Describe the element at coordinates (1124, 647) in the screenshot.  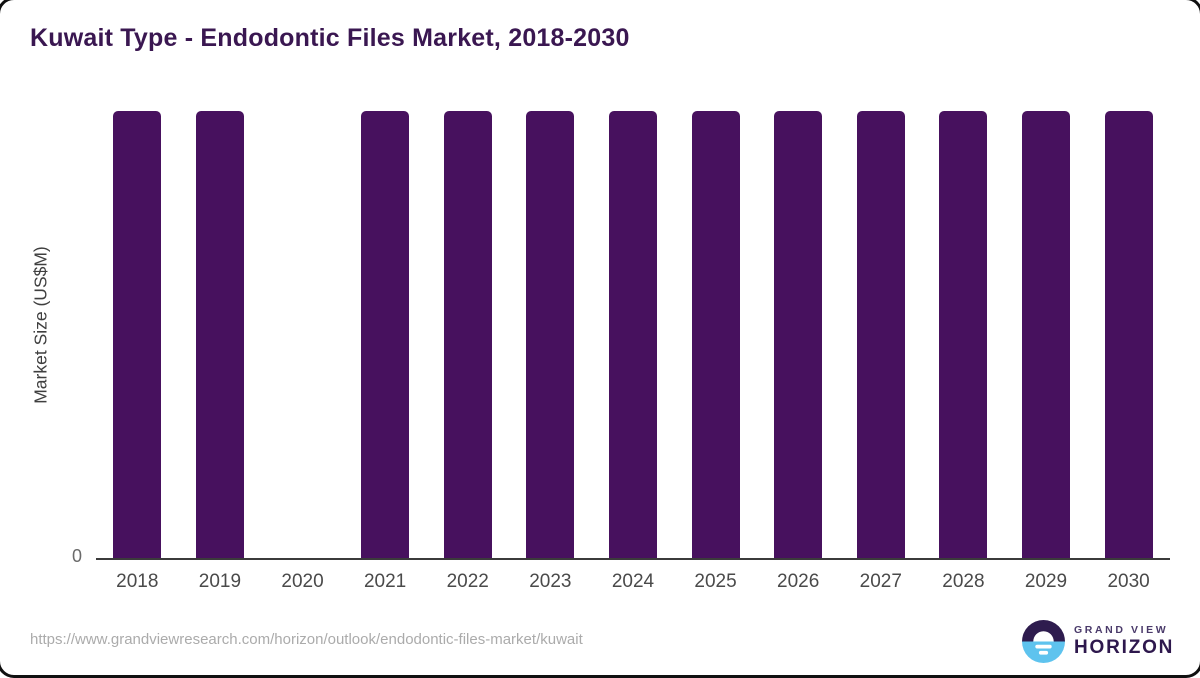
I see `brand-name-bottom: HORIZON` at that location.